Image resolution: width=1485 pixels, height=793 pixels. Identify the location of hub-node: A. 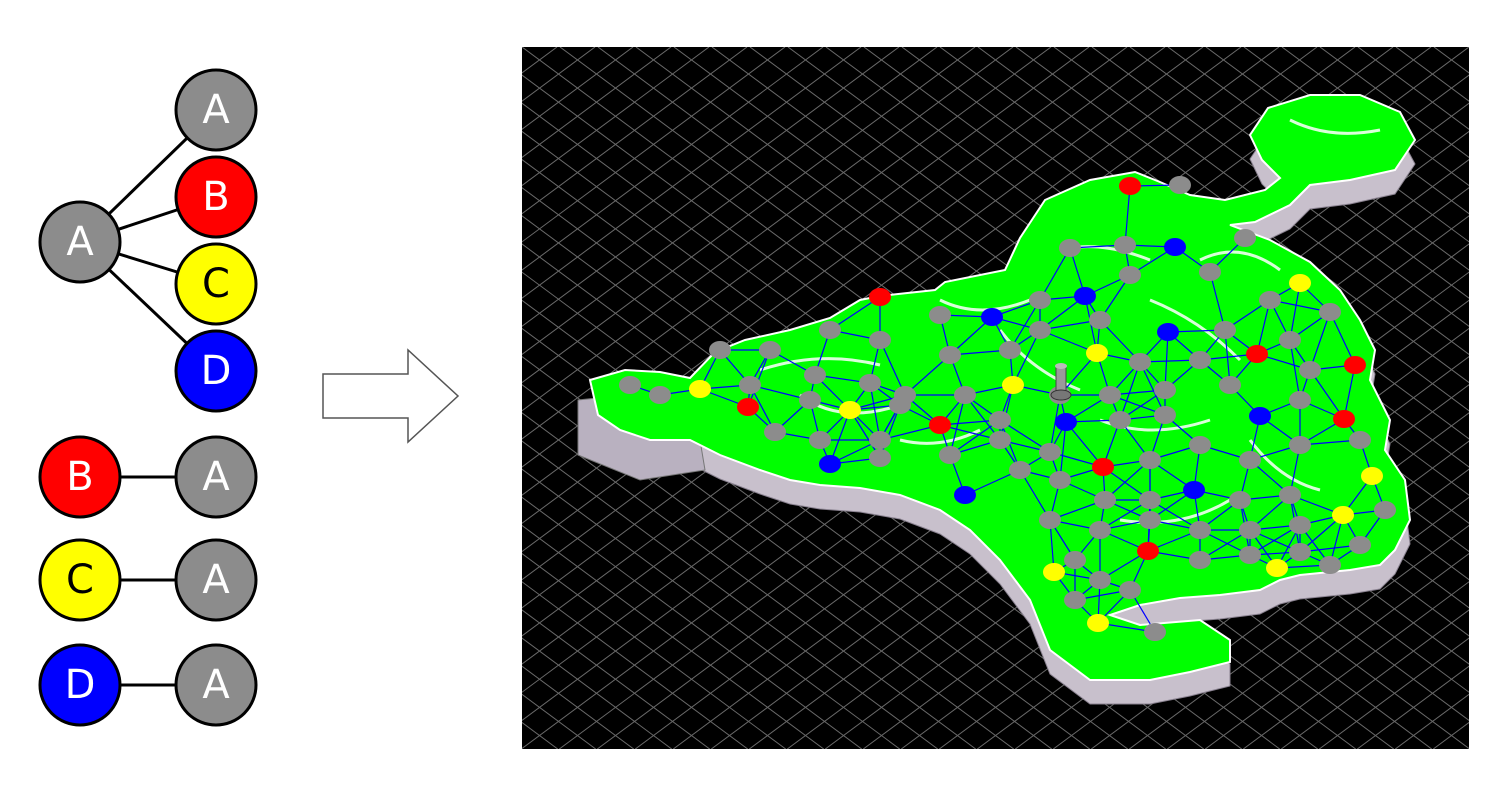
(80, 242).